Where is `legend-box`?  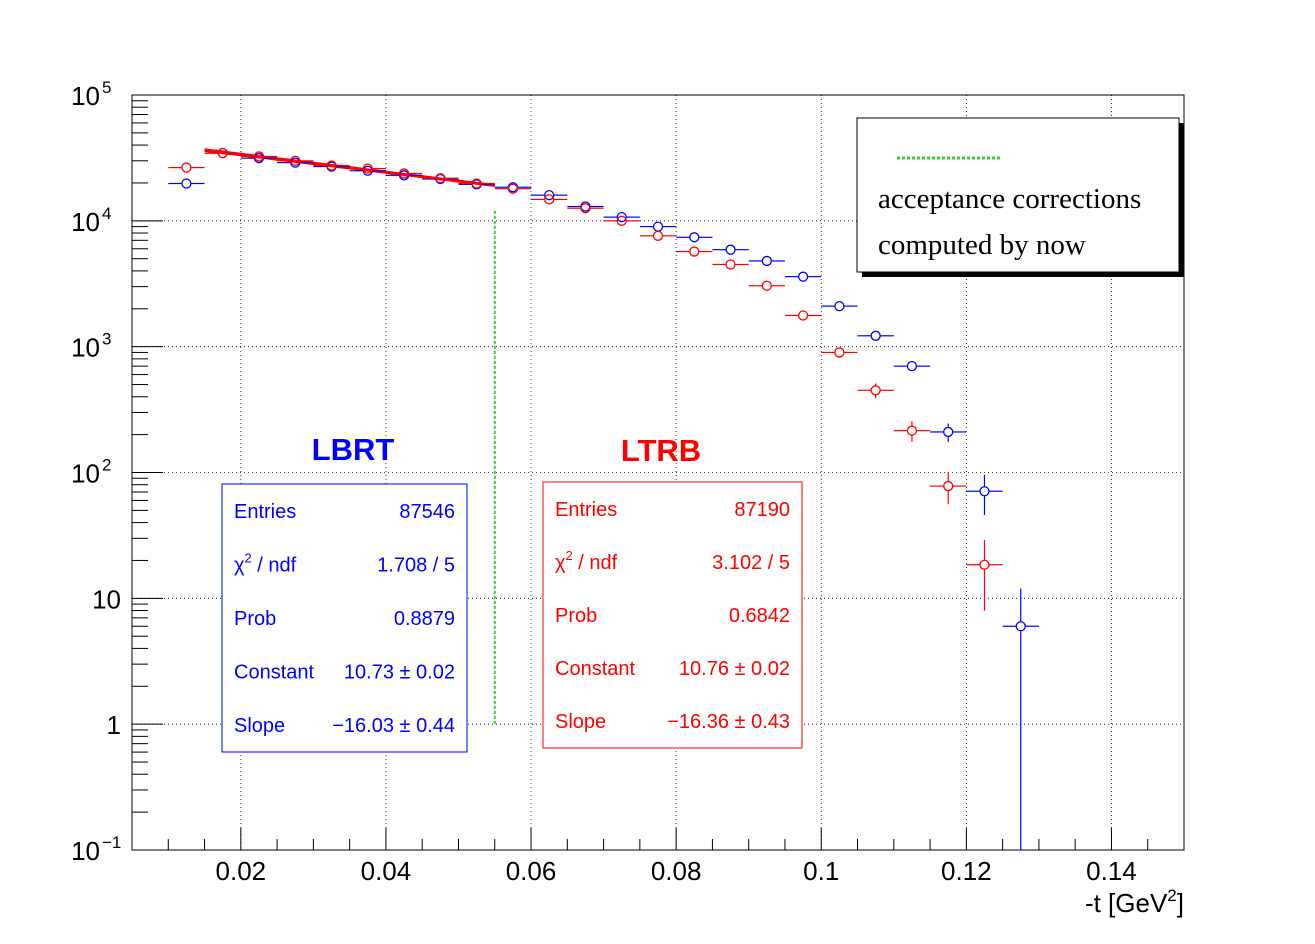
legend-box is located at coordinates (1018, 195).